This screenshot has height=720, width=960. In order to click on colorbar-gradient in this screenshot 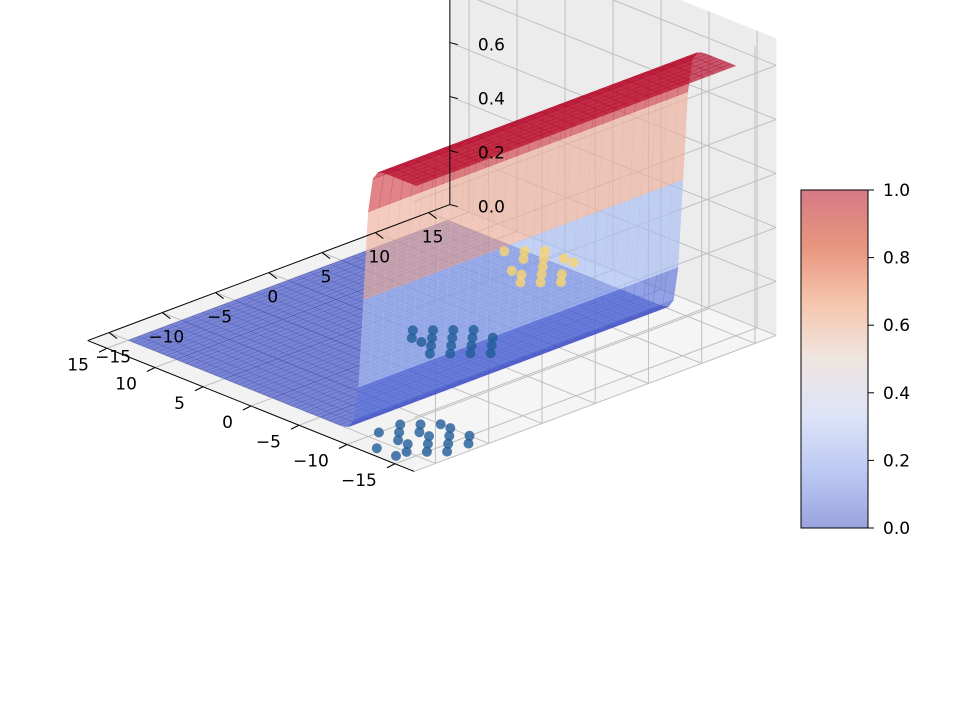, I will do `click(834, 359)`.